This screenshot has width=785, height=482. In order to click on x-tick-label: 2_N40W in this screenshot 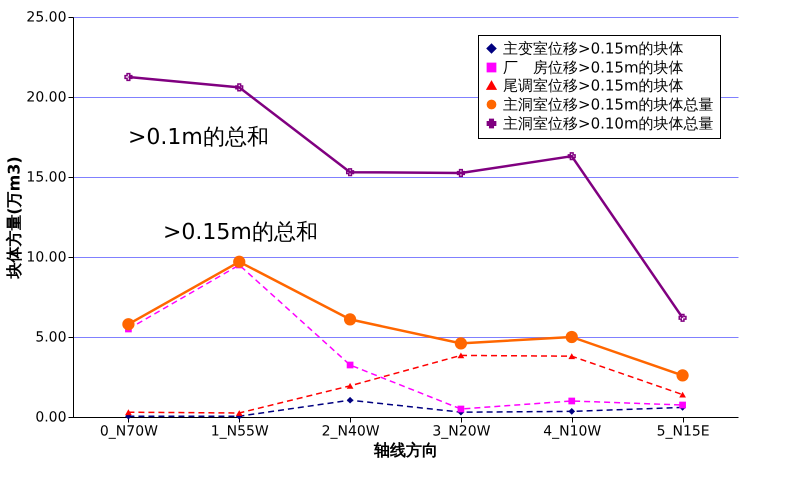, I will do `click(351, 432)`.